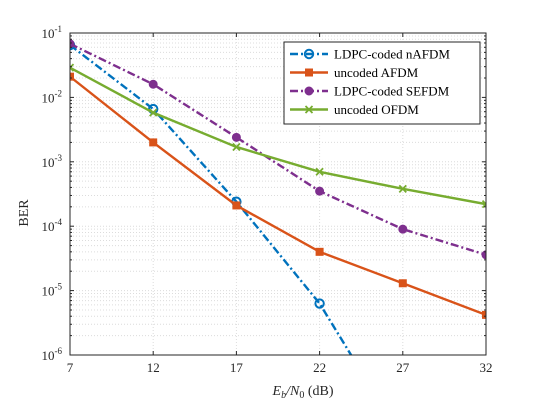 The width and height of the screenshot is (536, 402). I want to click on y-tick-label: 10⁻⁶, so click(52, 354).